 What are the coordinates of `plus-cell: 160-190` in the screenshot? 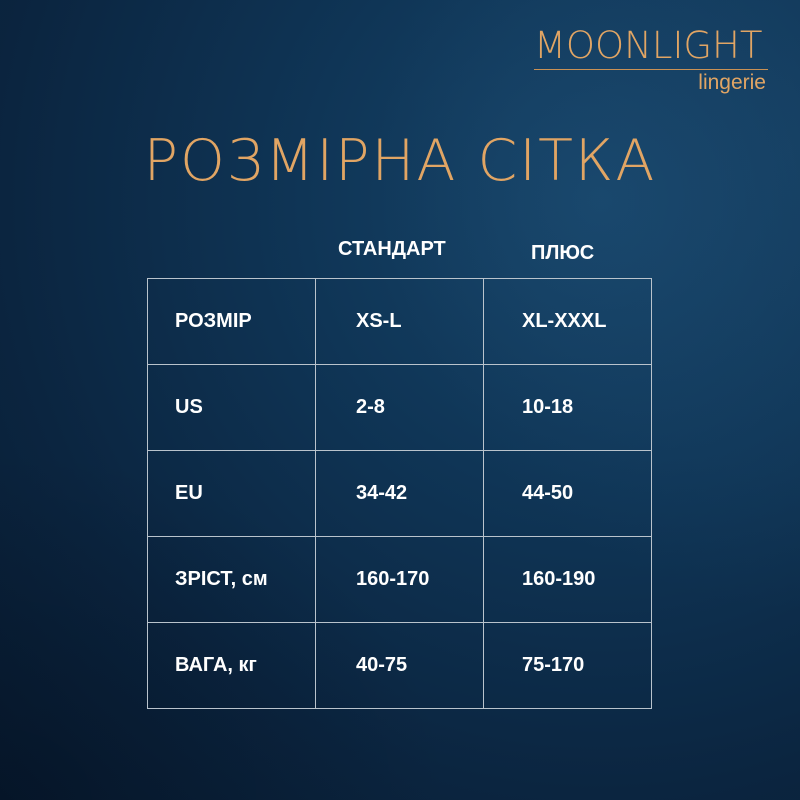 It's located at (567, 579).